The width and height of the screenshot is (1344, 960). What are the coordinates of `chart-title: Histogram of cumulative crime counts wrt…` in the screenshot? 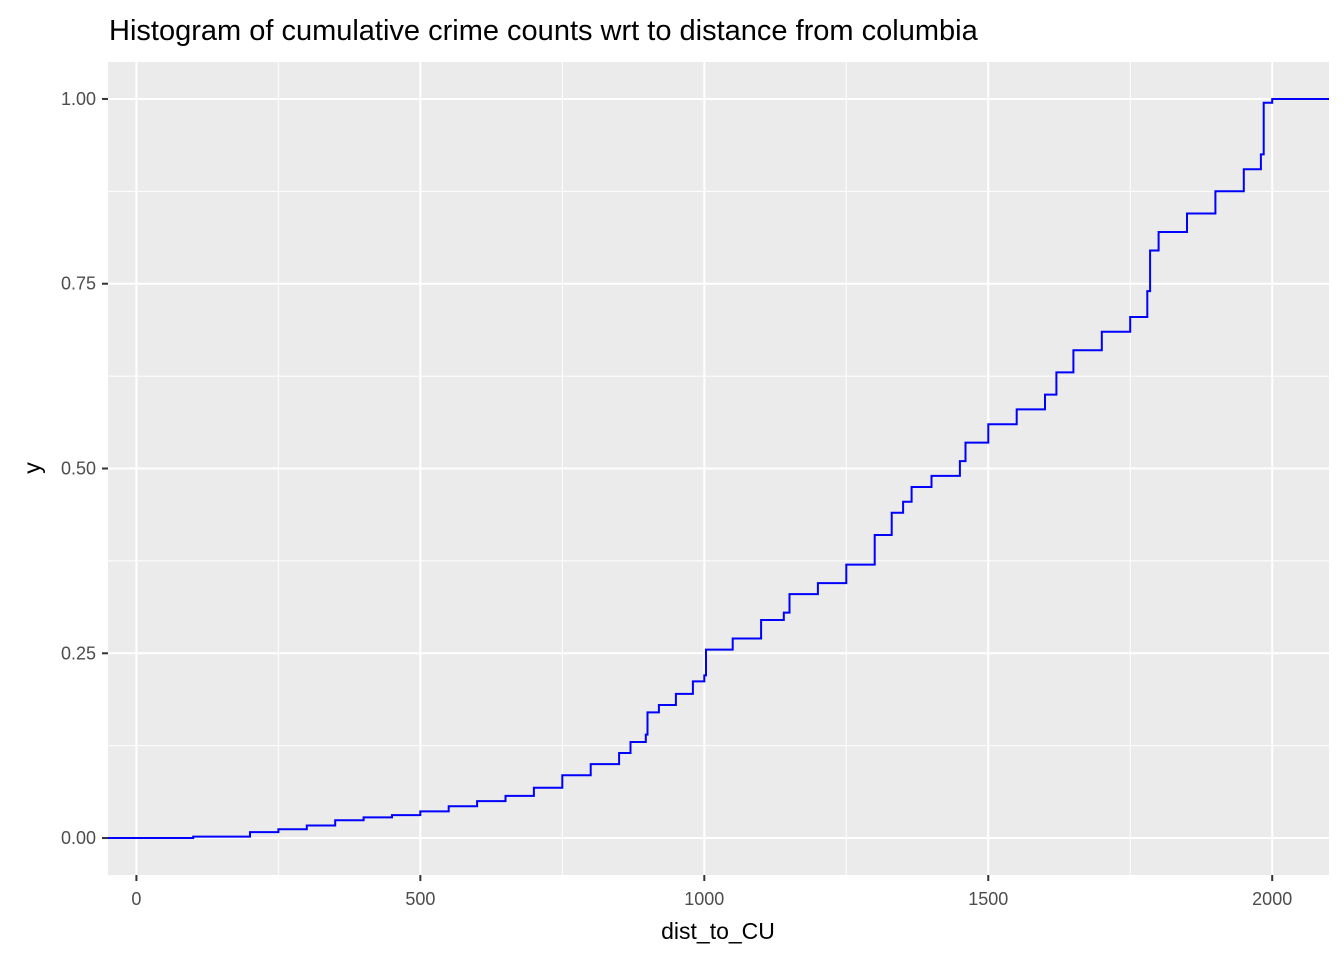 It's located at (544, 31).